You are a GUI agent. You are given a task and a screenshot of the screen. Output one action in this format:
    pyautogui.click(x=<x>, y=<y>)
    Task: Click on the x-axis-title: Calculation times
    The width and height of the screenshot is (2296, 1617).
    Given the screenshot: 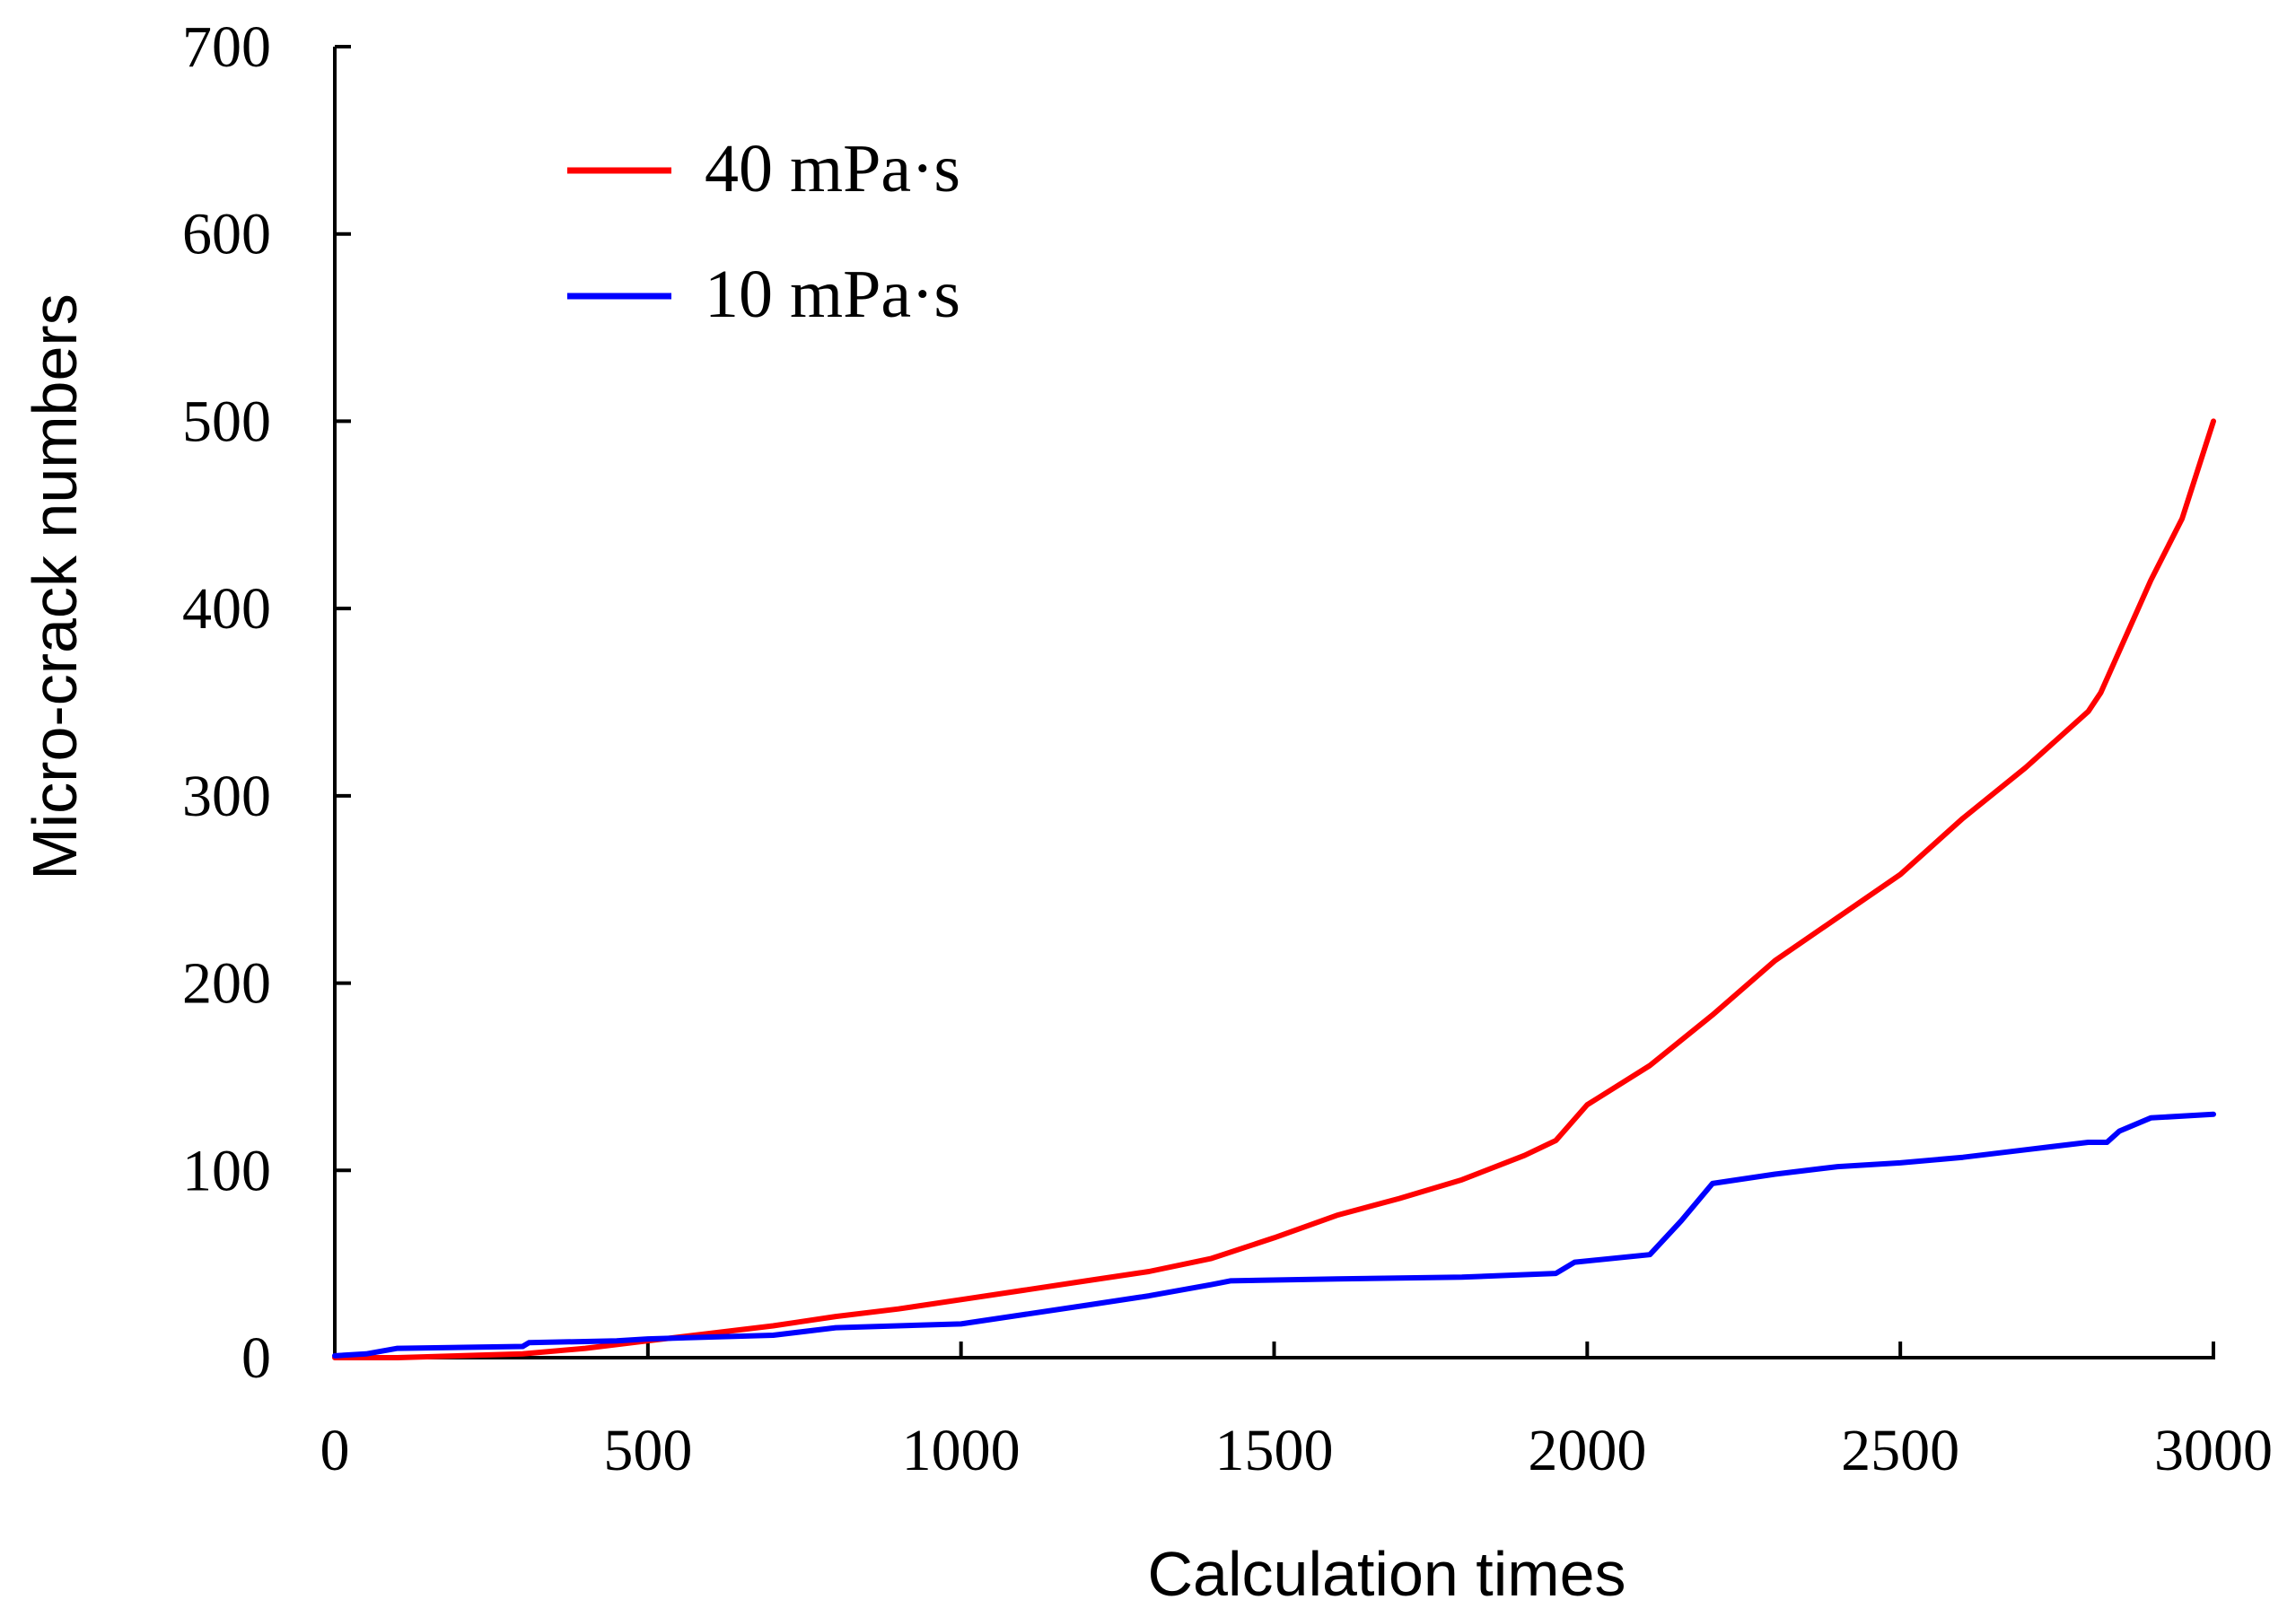 What is the action you would take?
    pyautogui.click(x=1387, y=1574)
    